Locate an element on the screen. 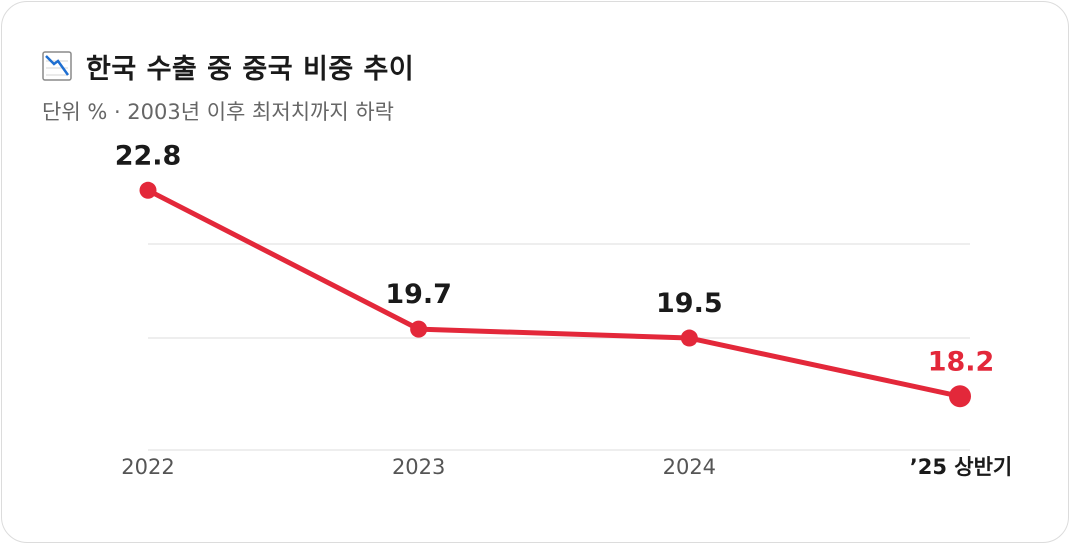  data-label-2022: 22.8 is located at coordinates (148, 155).